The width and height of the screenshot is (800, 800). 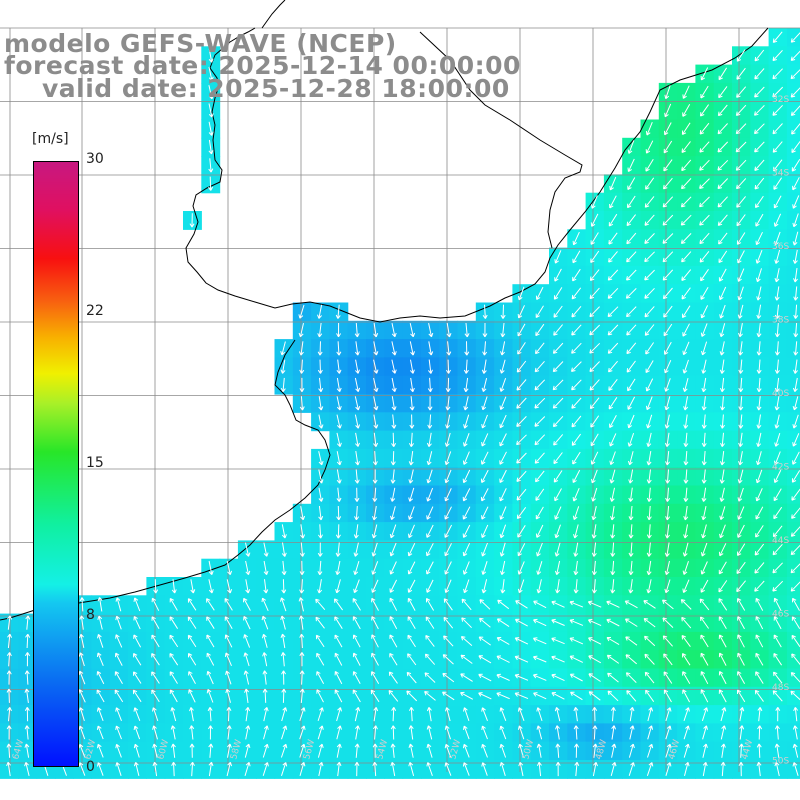 What do you see at coordinates (780, 174) in the screenshot?
I see `latitude-label: 34S` at bounding box center [780, 174].